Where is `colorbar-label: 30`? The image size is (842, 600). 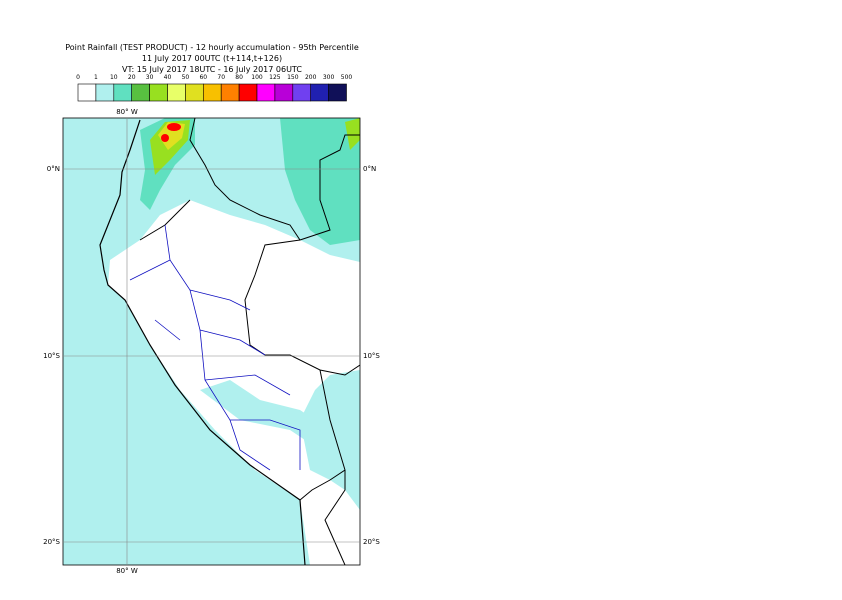 colorbar-label: 30 is located at coordinates (150, 77).